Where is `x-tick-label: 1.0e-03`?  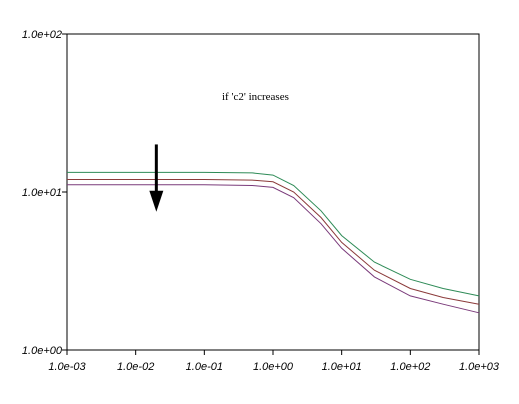 x-tick-label: 1.0e-03 is located at coordinates (67, 367).